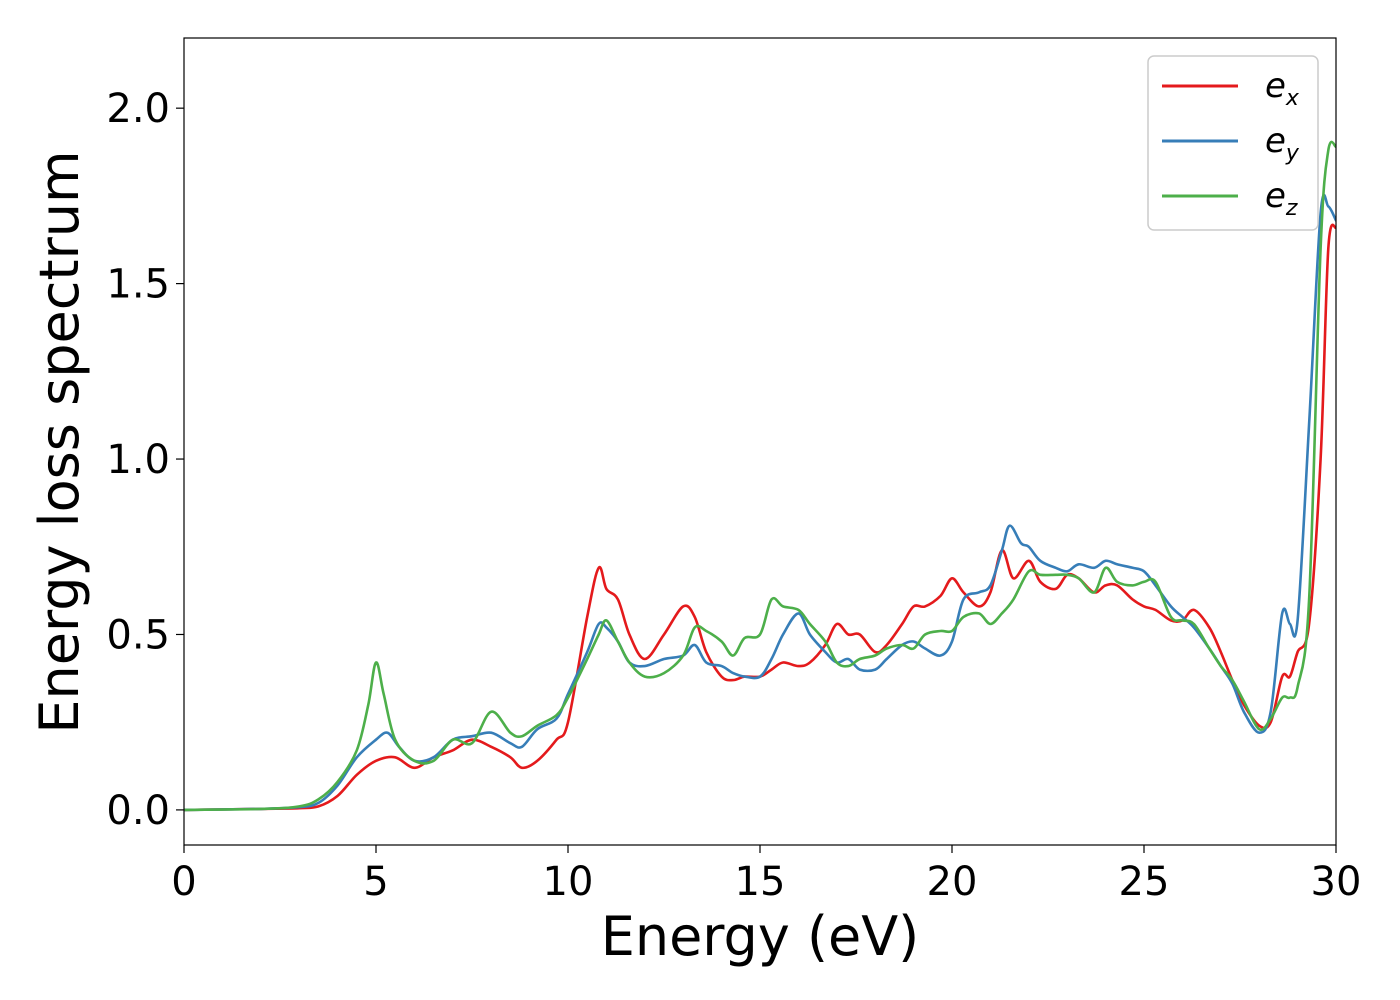 Image resolution: width=1400 pixels, height=1000 pixels. What do you see at coordinates (1292, 98) in the screenshot?
I see `legend-label-sub: x` at bounding box center [1292, 98].